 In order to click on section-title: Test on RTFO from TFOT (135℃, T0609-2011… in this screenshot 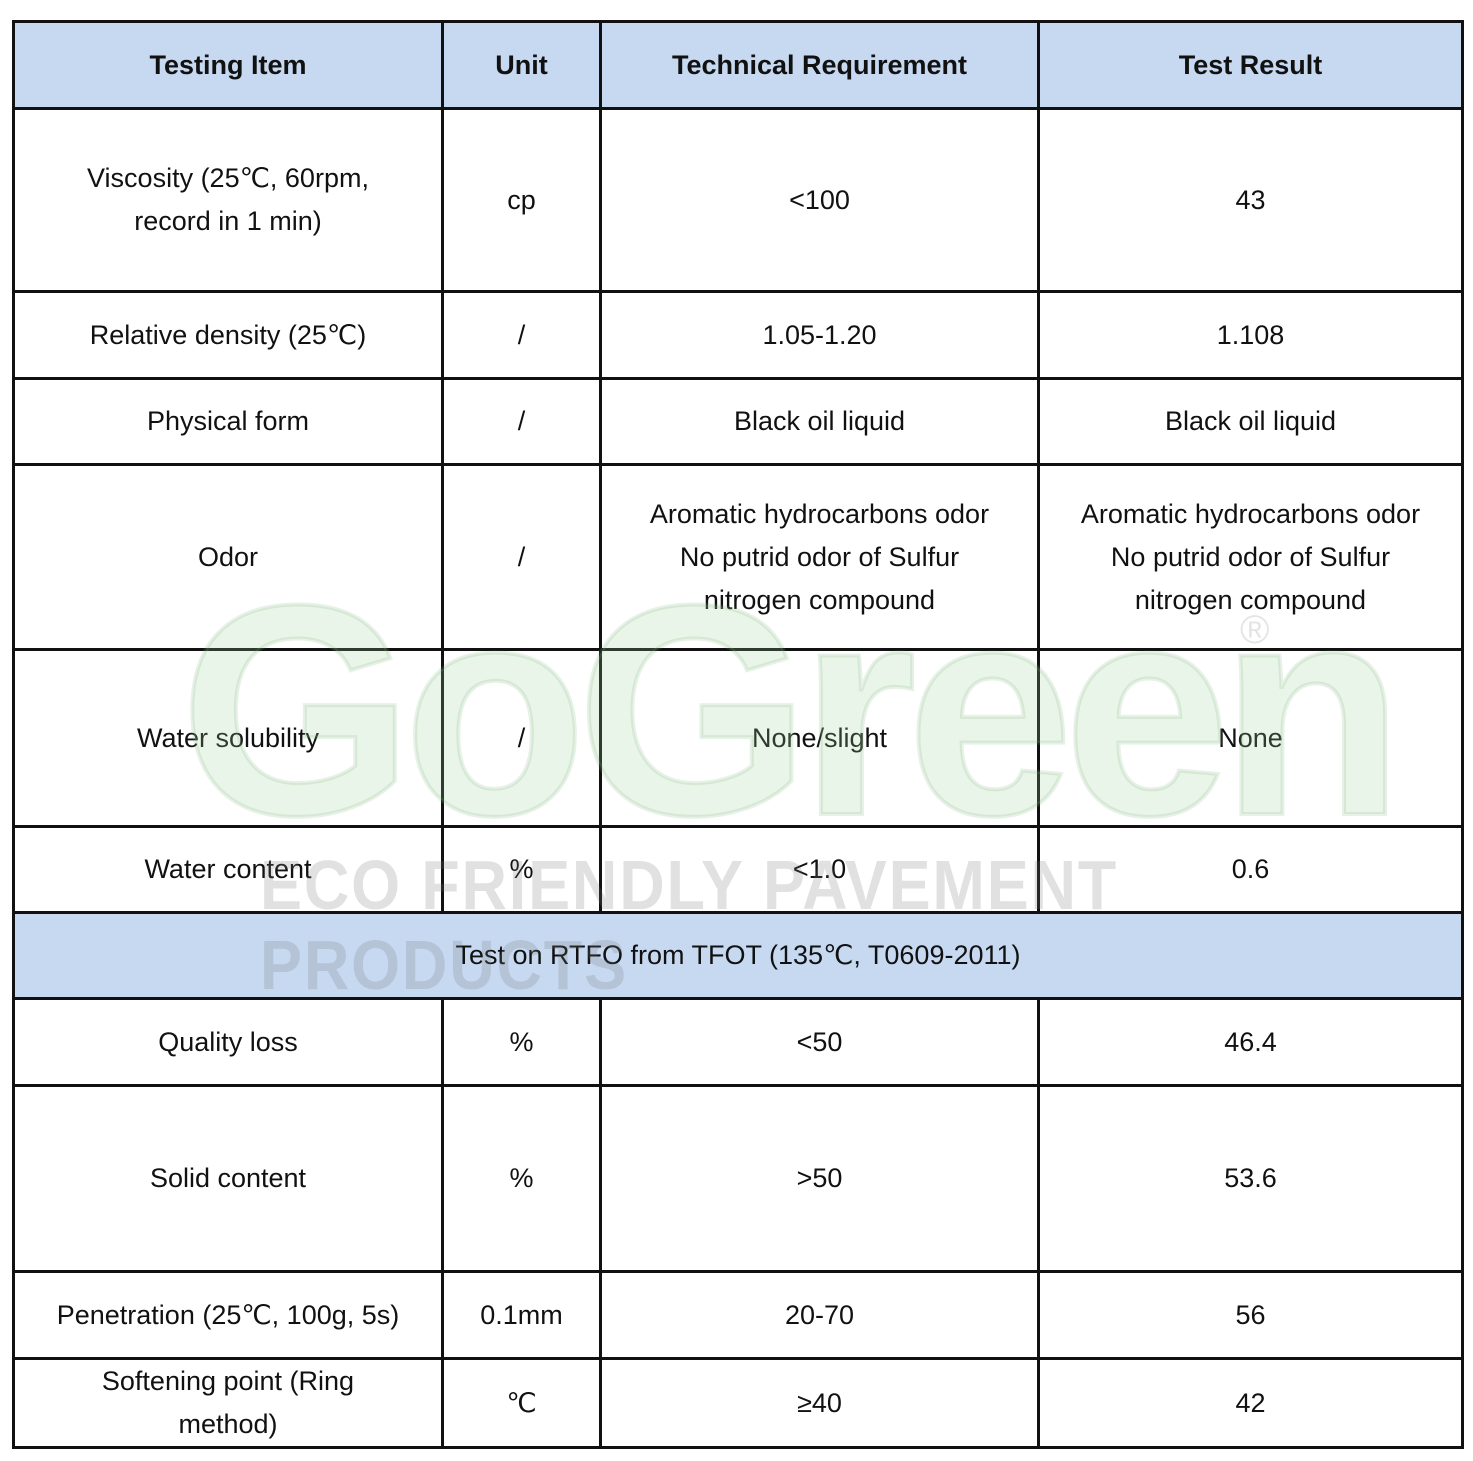, I will do `click(738, 955)`.